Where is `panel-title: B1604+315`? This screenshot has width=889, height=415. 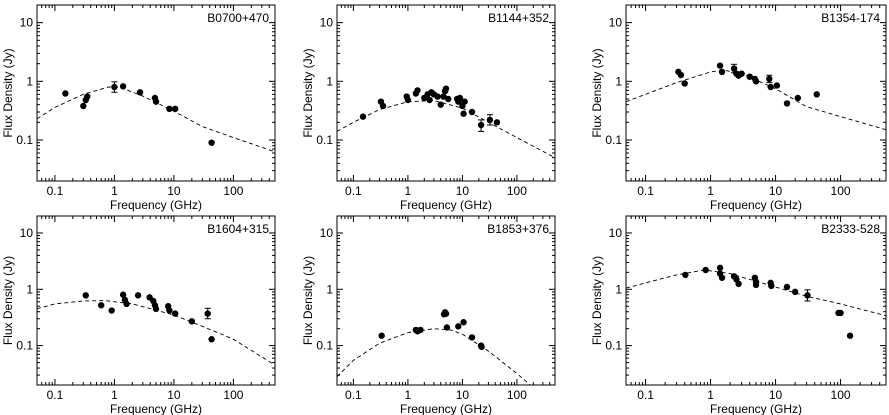
panel-title: B1604+315 is located at coordinates (238, 229).